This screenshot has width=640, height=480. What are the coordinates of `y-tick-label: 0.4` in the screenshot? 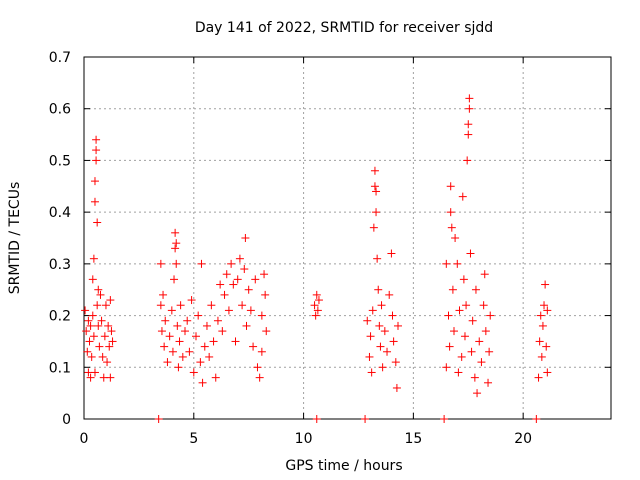 It's located at (60, 213).